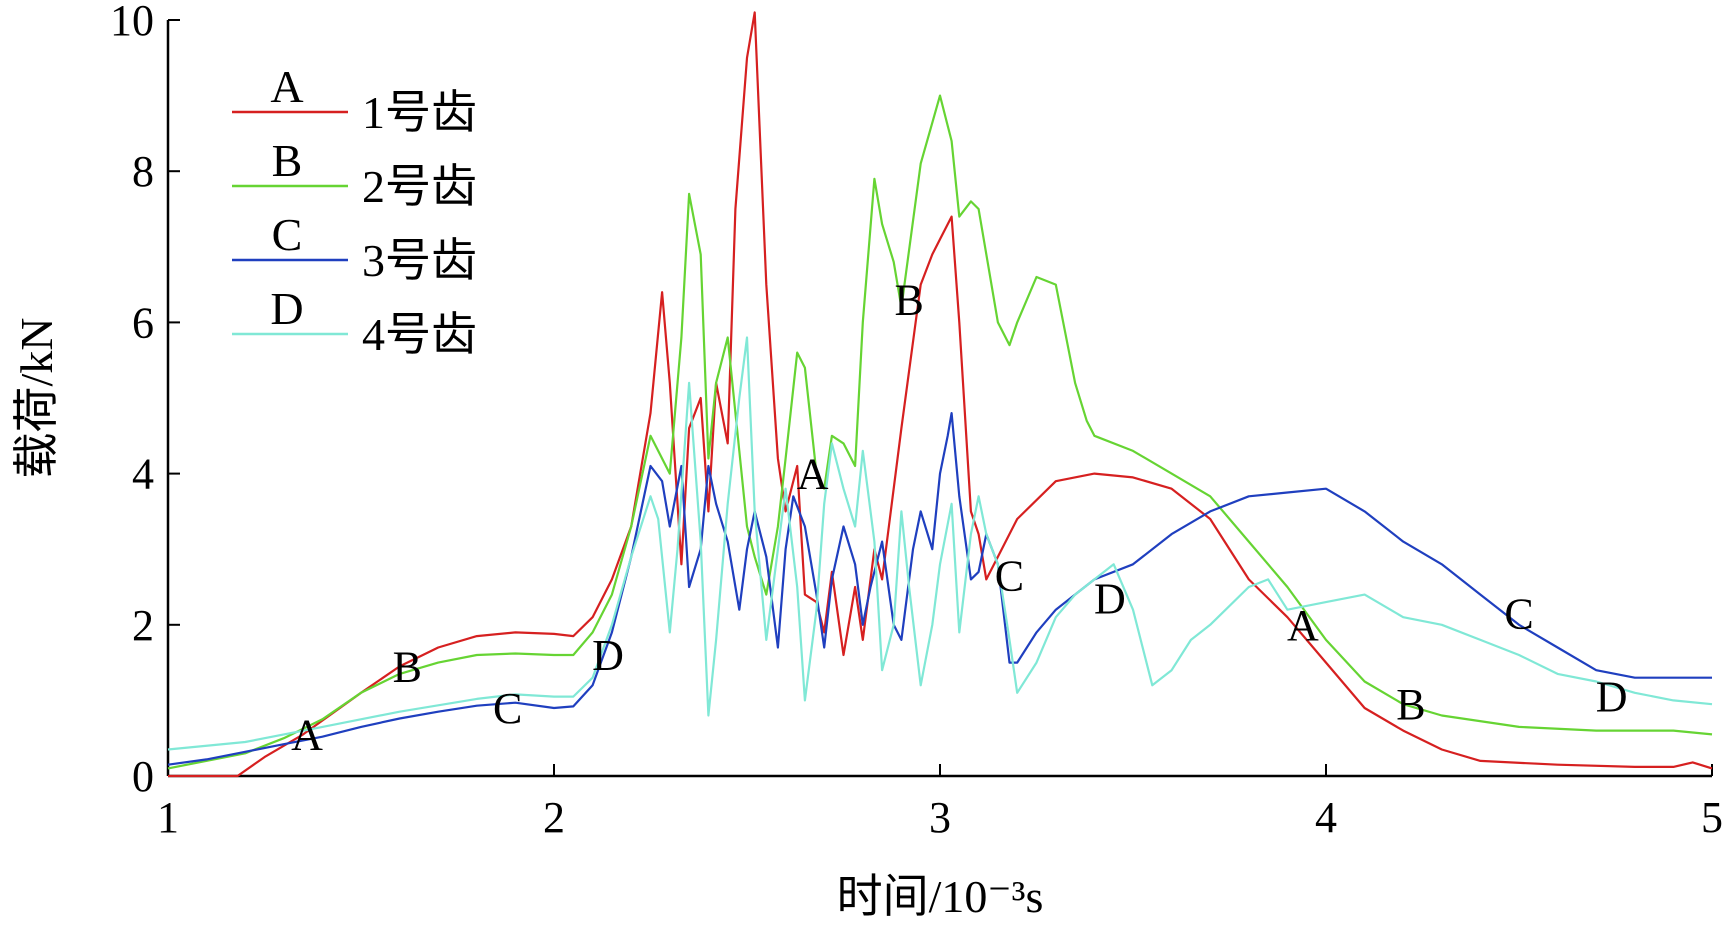 The height and width of the screenshot is (931, 1725). What do you see at coordinates (940, 817) in the screenshot?
I see `x-tick-label: 3` at bounding box center [940, 817].